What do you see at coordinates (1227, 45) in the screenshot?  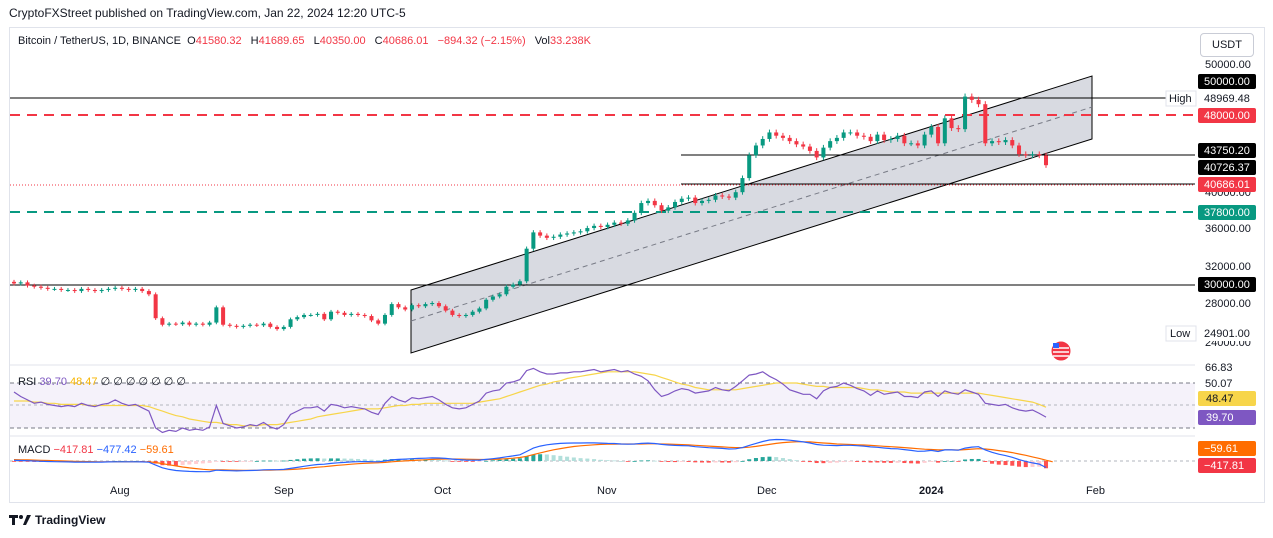 I see `currency-button: USDT` at bounding box center [1227, 45].